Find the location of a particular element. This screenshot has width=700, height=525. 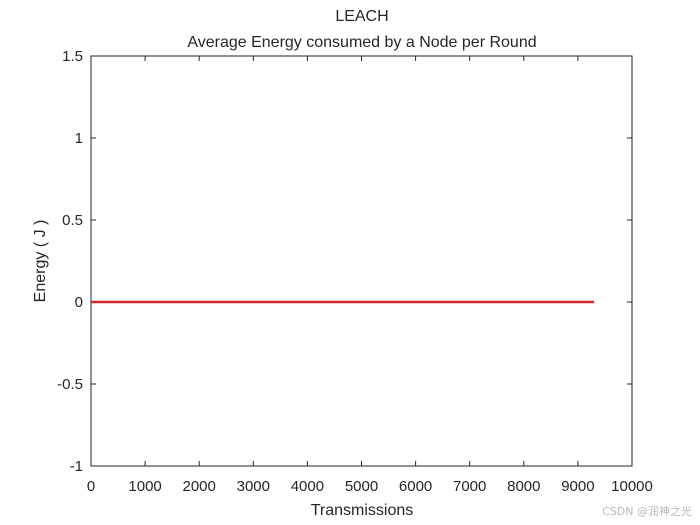

y-tick-label: -0.5 is located at coordinates (70, 384).